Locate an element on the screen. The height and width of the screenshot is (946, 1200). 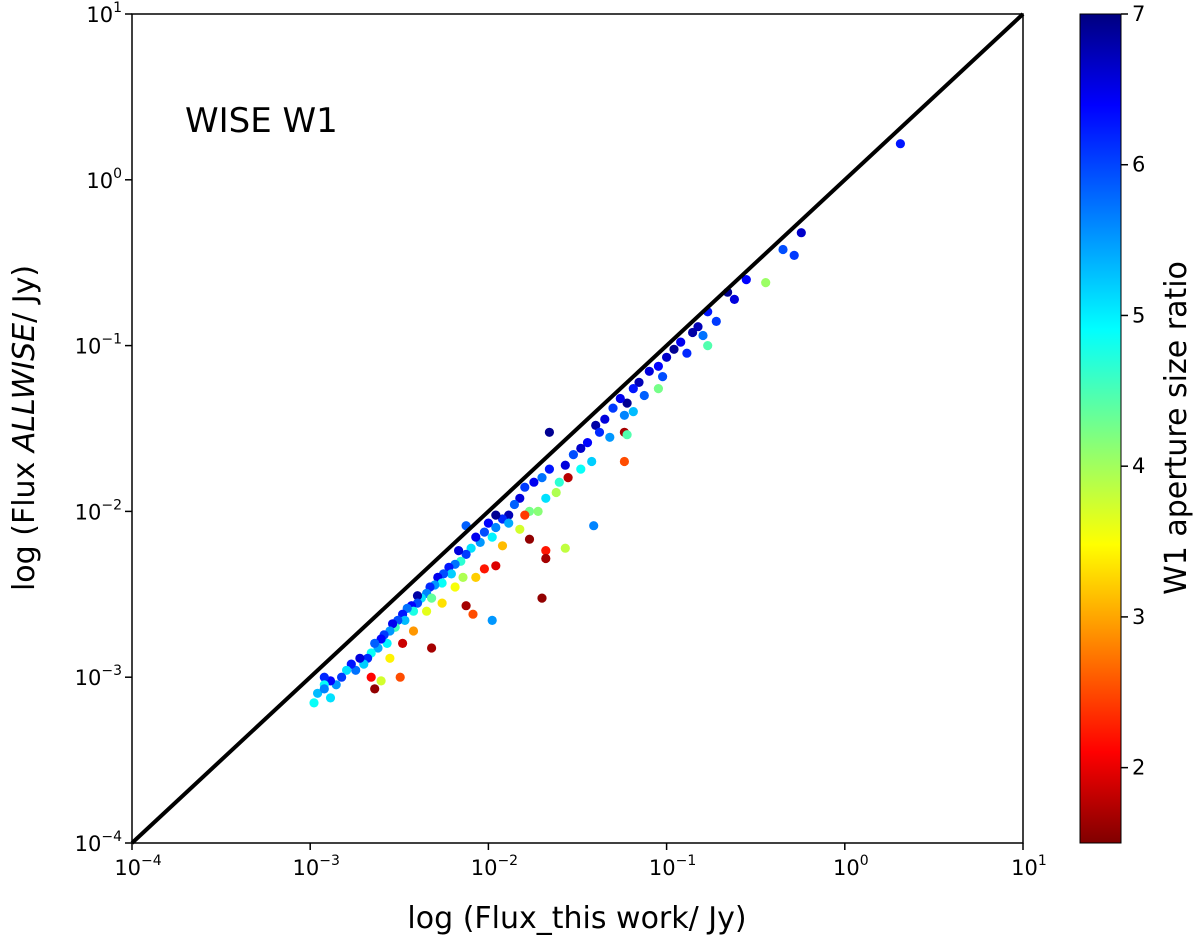
colorbar-ticks: 2 3 4 5 6 7 is located at coordinates (1133, 391).